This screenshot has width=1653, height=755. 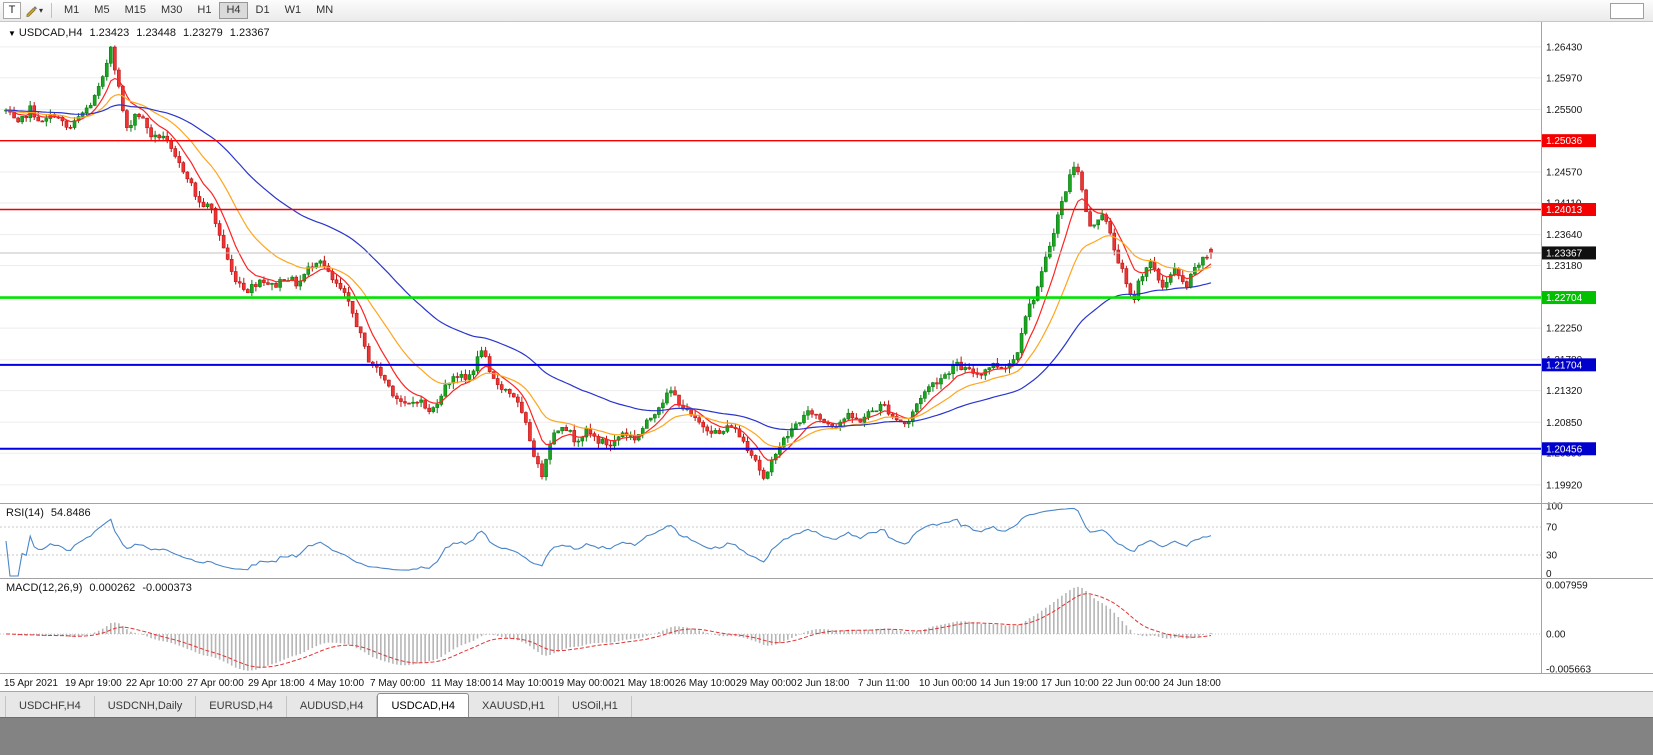 I want to click on price-axis-tick-label: 1.25500, so click(x=1564, y=110).